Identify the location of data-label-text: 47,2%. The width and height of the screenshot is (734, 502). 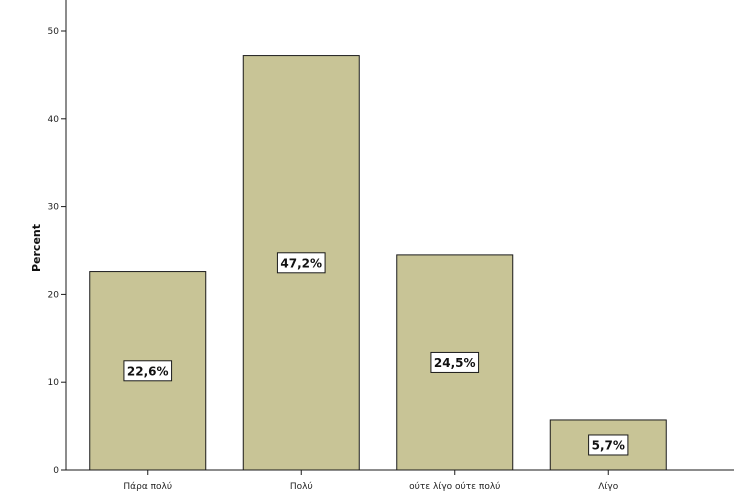
(301, 263).